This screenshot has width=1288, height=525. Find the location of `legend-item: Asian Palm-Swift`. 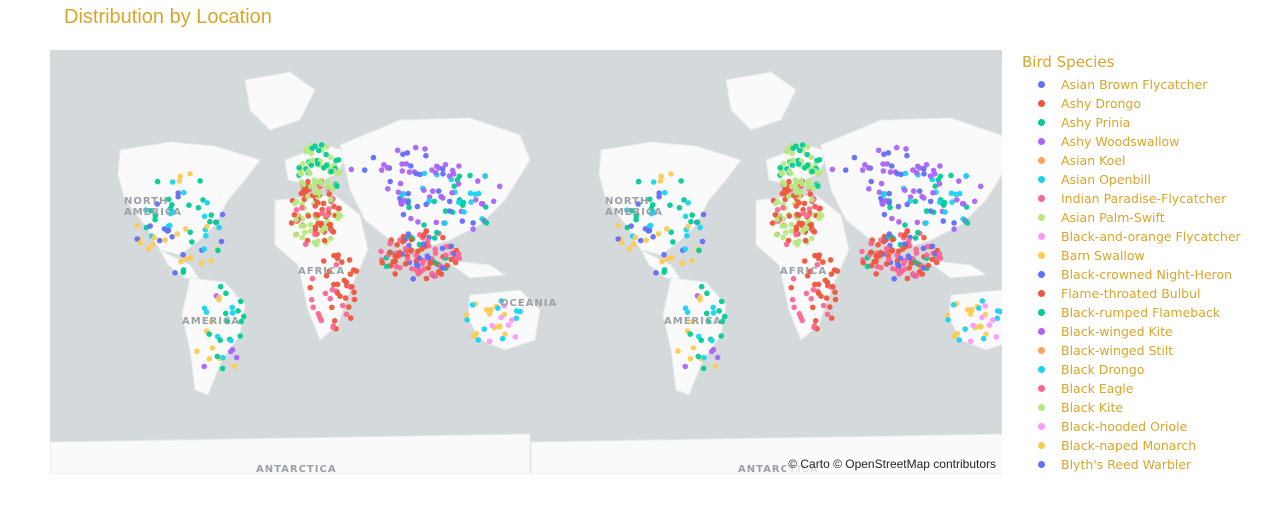

legend-item: Asian Palm-Swift is located at coordinates (1131, 217).